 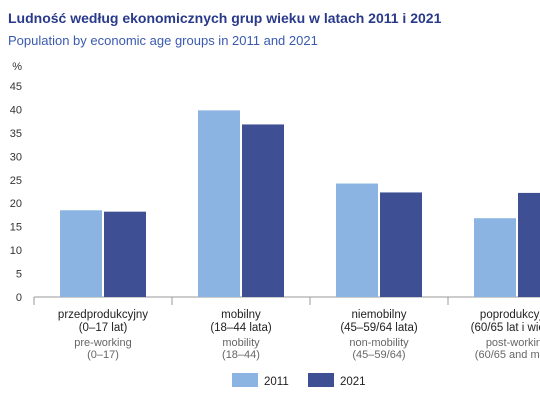 I want to click on y-axis-label: %, so click(x=17, y=67).